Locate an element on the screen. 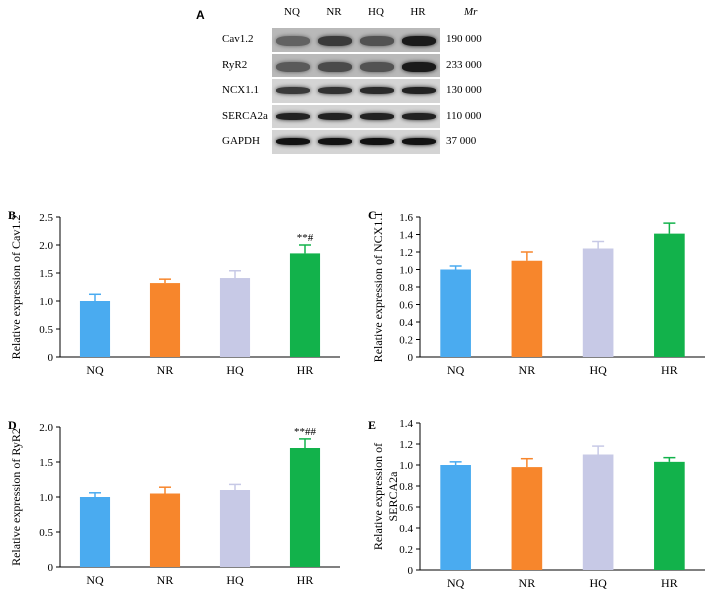  y-axis-title-line: Relative expression of is located at coordinates (378, 496).